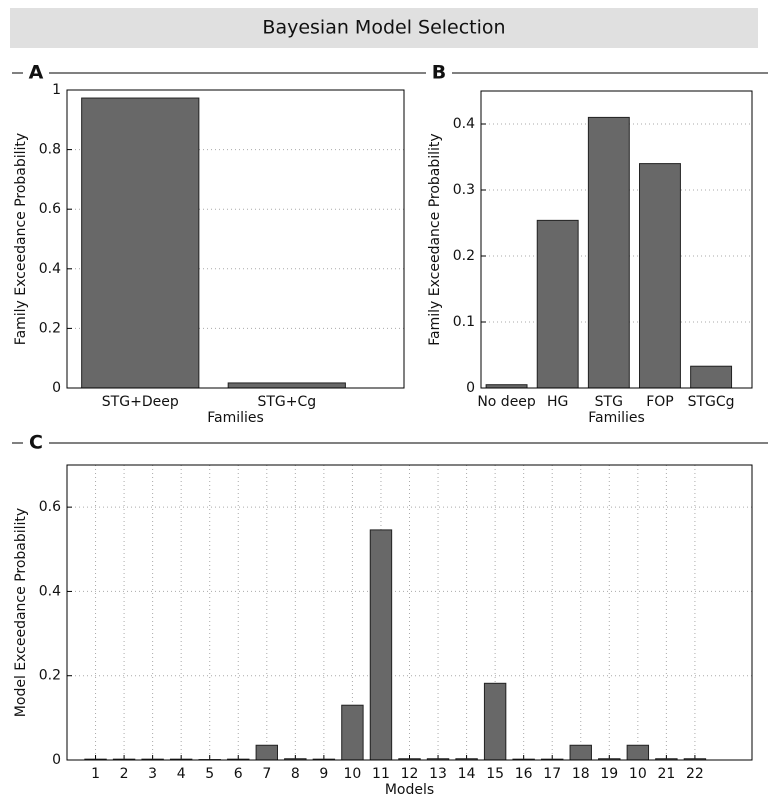 Image resolution: width=768 pixels, height=803 pixels. I want to click on x-tick-label: STG+Deep, so click(140, 402).